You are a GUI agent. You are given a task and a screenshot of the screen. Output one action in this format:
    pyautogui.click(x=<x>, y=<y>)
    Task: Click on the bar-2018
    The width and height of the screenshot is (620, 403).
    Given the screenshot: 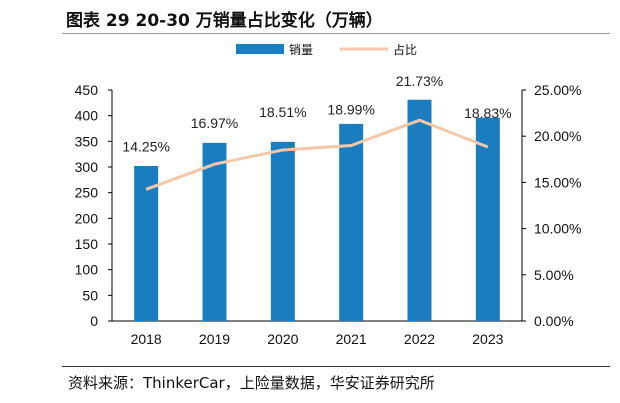 What is the action you would take?
    pyautogui.click(x=146, y=243)
    